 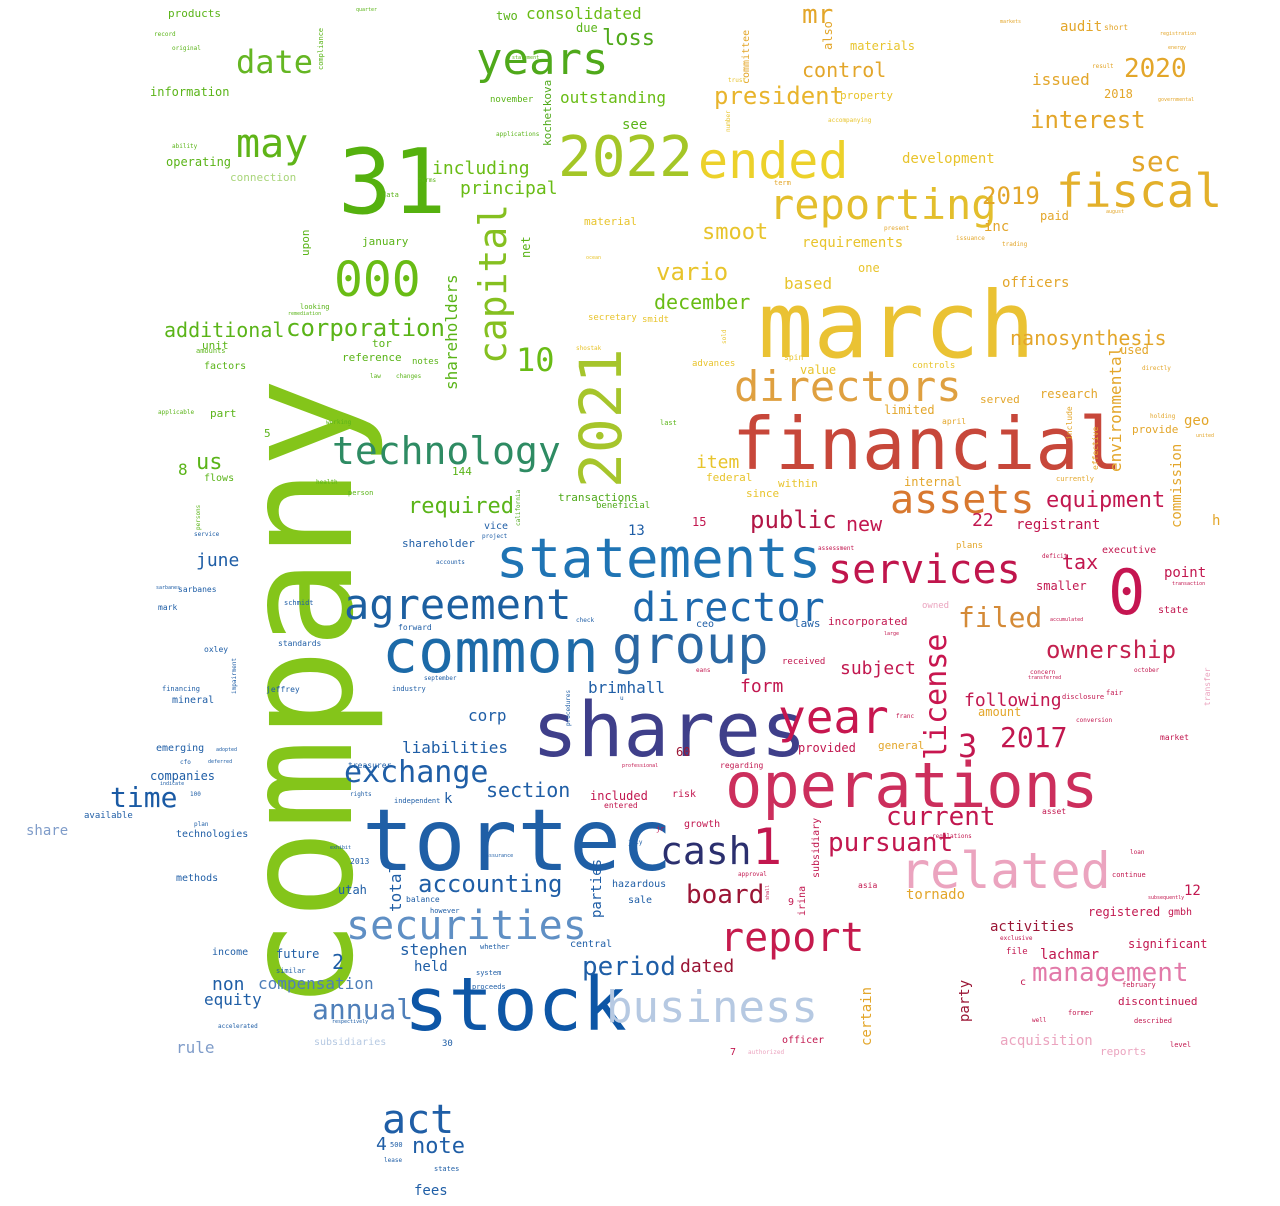 What do you see at coordinates (699, 522) in the screenshot?
I see `word-15: 15` at bounding box center [699, 522].